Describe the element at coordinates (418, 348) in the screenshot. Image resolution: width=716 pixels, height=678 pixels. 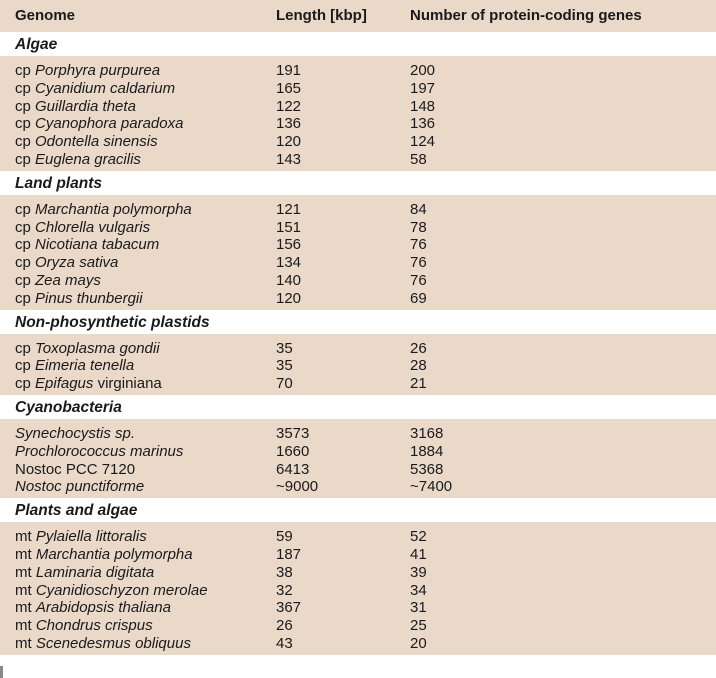
I see `genes-cell: 26` at that location.